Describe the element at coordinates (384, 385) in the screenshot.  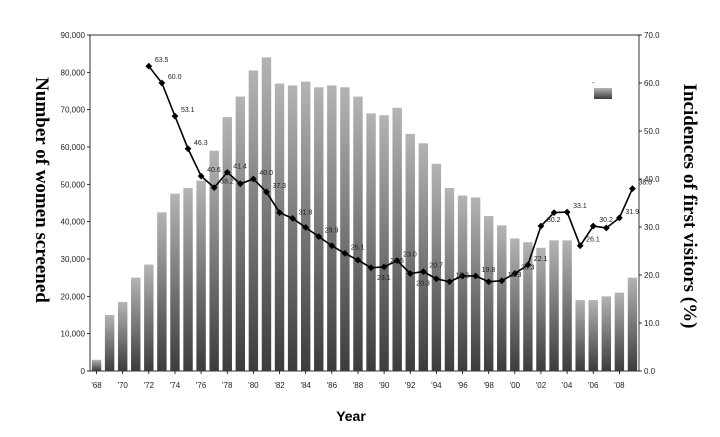
I see `x-tick-label: '90` at that location.